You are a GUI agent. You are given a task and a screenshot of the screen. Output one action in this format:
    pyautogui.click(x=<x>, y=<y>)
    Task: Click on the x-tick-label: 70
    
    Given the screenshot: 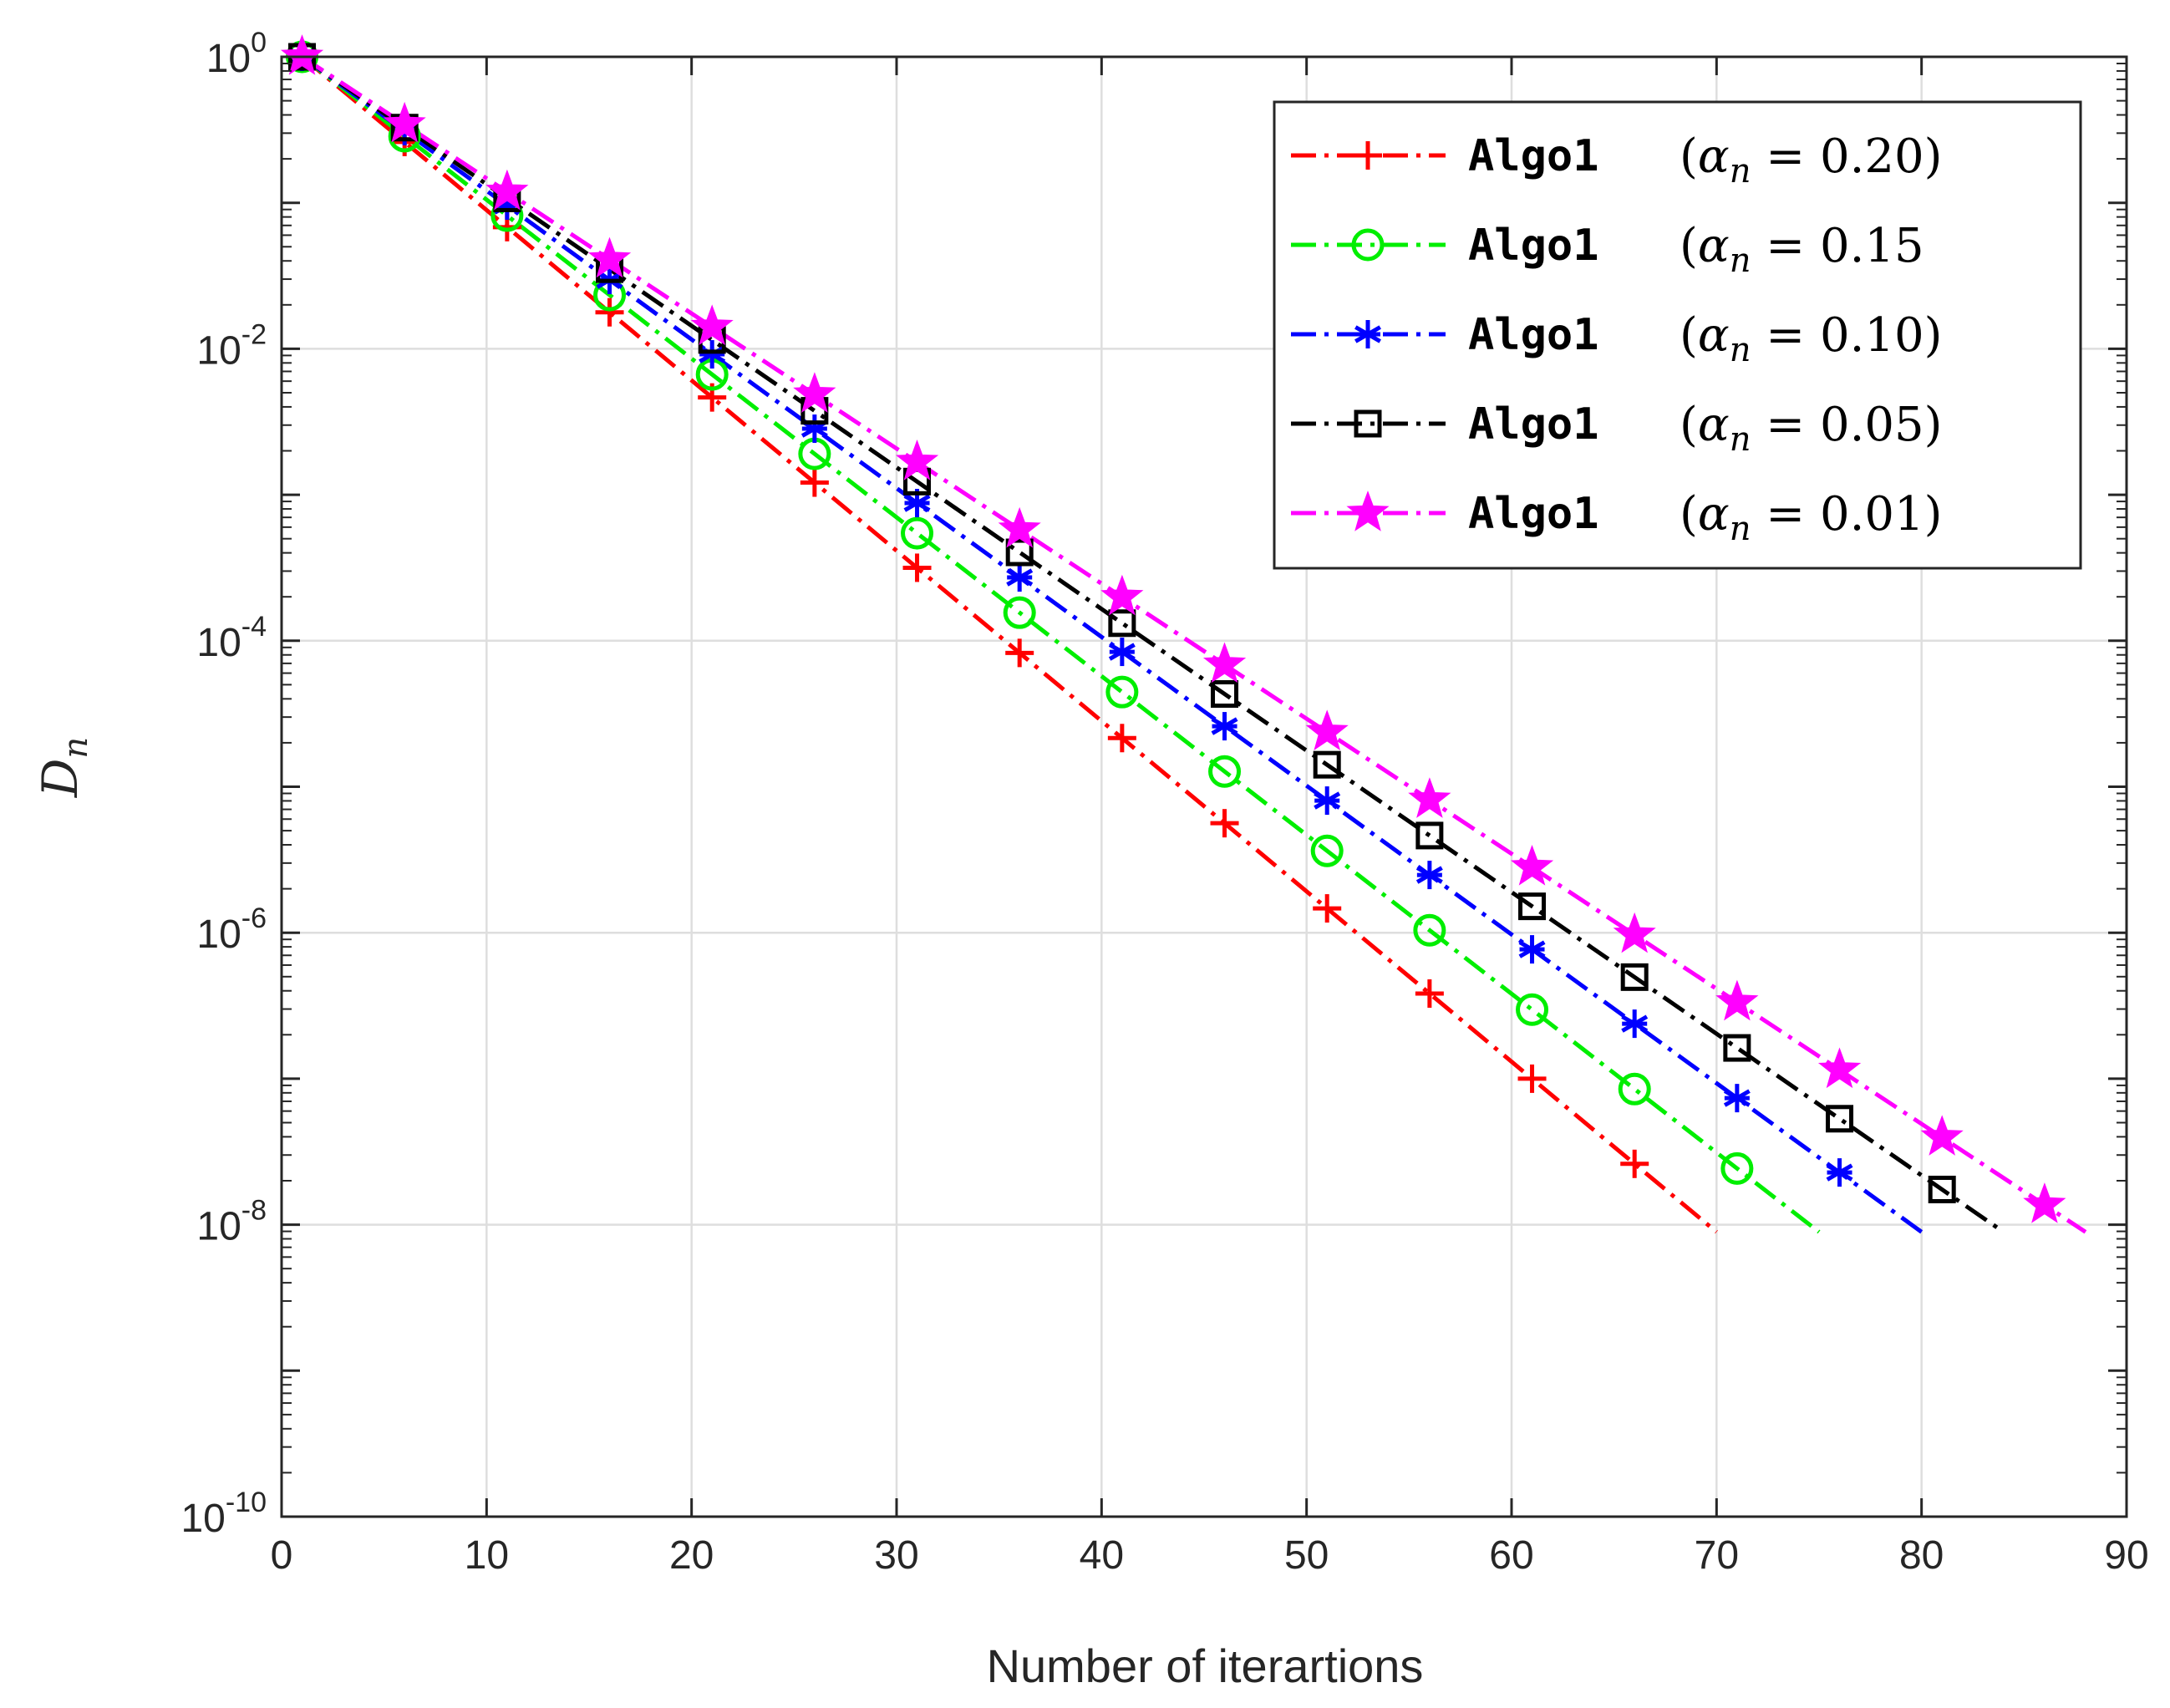 What is the action you would take?
    pyautogui.click(x=1717, y=1555)
    